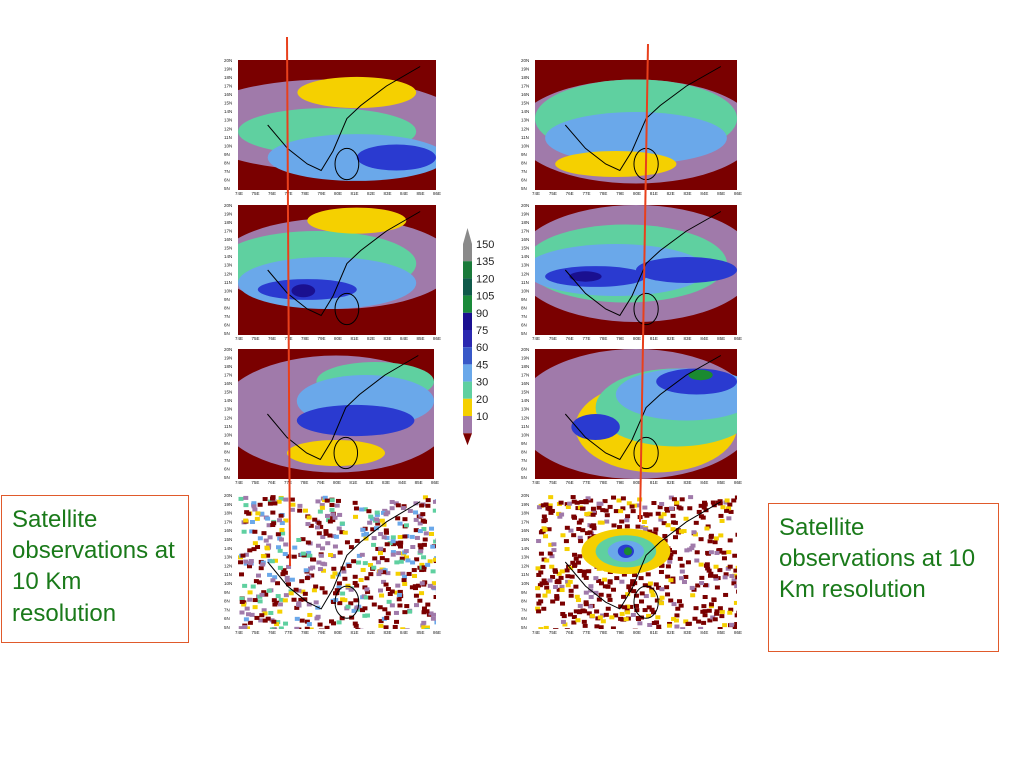 The image size is (1024, 768). I want to click on coastline, so click(344, 264).